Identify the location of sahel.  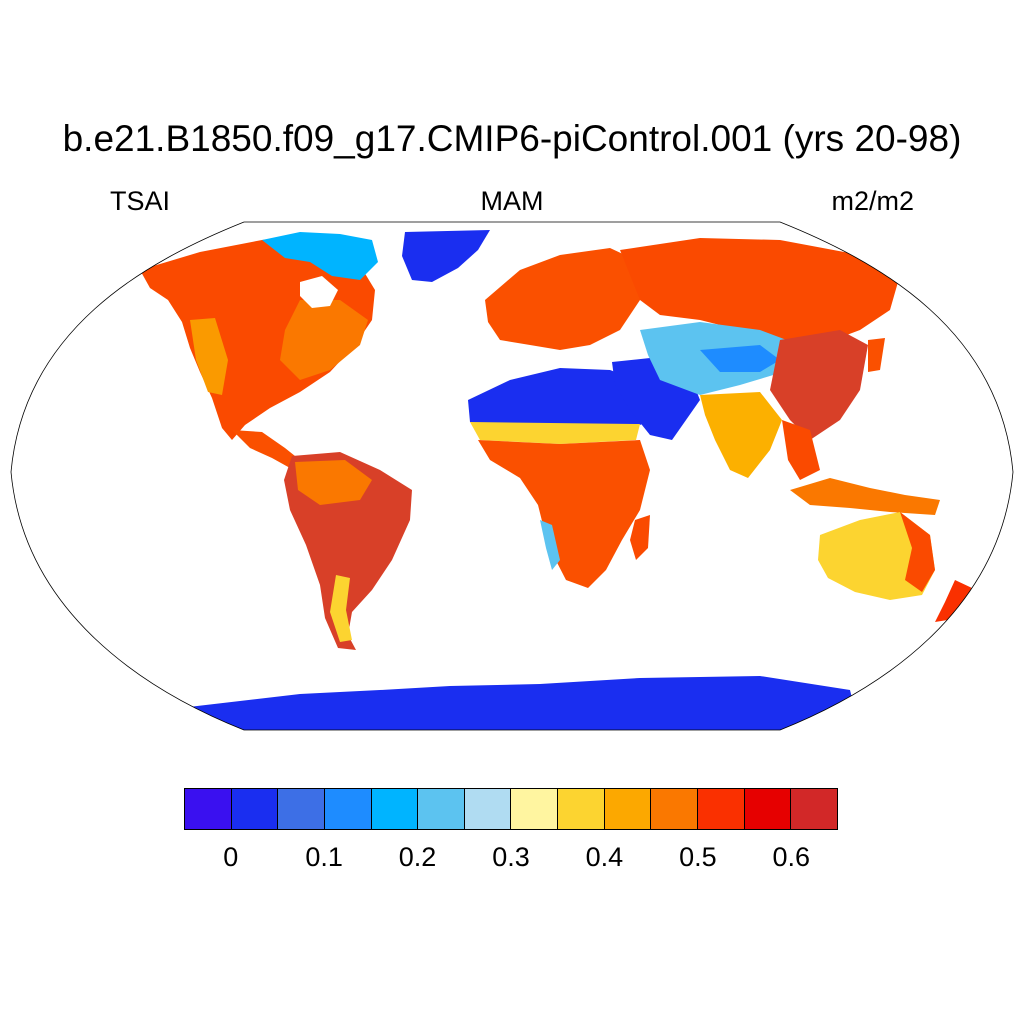
(555, 433).